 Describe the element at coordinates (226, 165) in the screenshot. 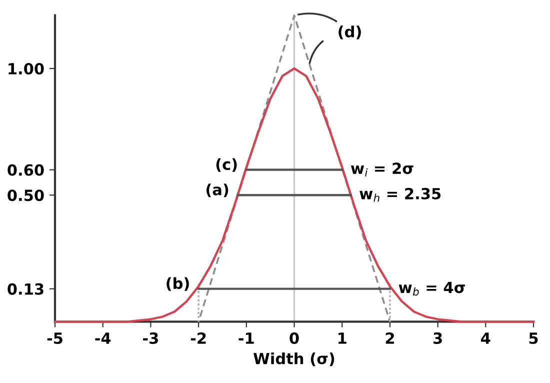

I see `annotation: (c)` at that location.